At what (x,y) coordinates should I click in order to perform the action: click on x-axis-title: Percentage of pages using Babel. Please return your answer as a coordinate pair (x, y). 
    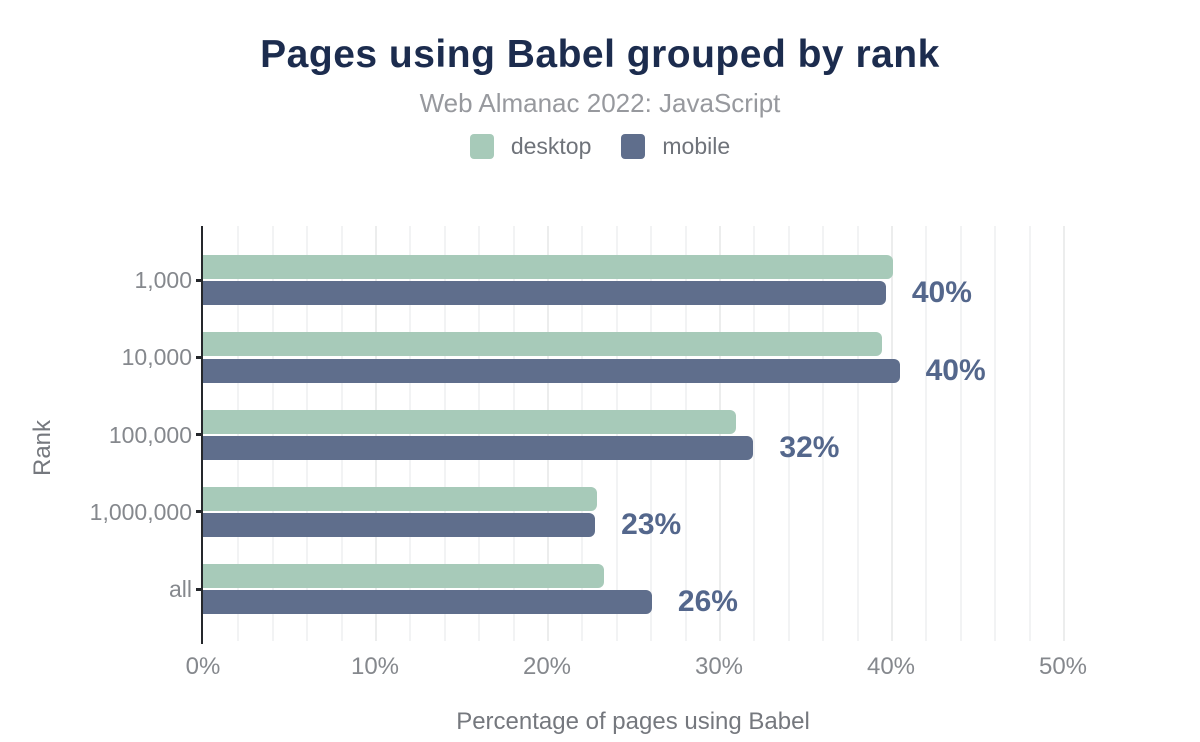
    Looking at the image, I should click on (633, 721).